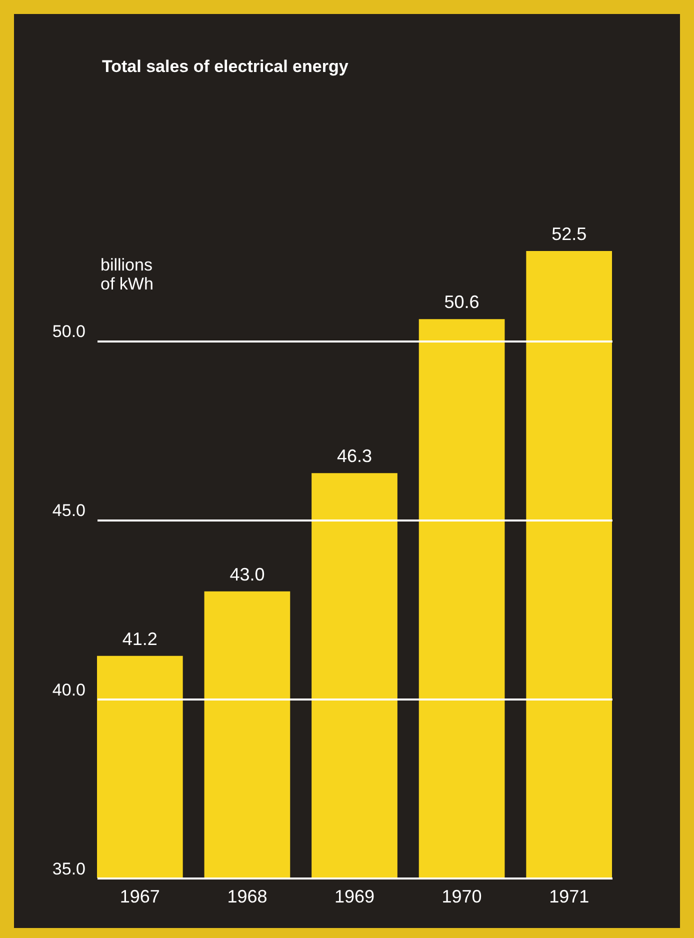 Image resolution: width=694 pixels, height=938 pixels. What do you see at coordinates (247, 896) in the screenshot?
I see `x-tick-label: 1968` at bounding box center [247, 896].